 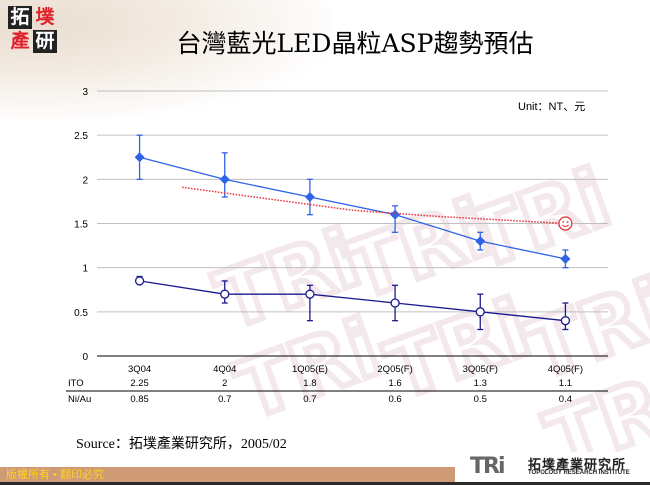 What do you see at coordinates (310, 369) in the screenshot?
I see `x-category-label: 1Q05(E)` at bounding box center [310, 369].